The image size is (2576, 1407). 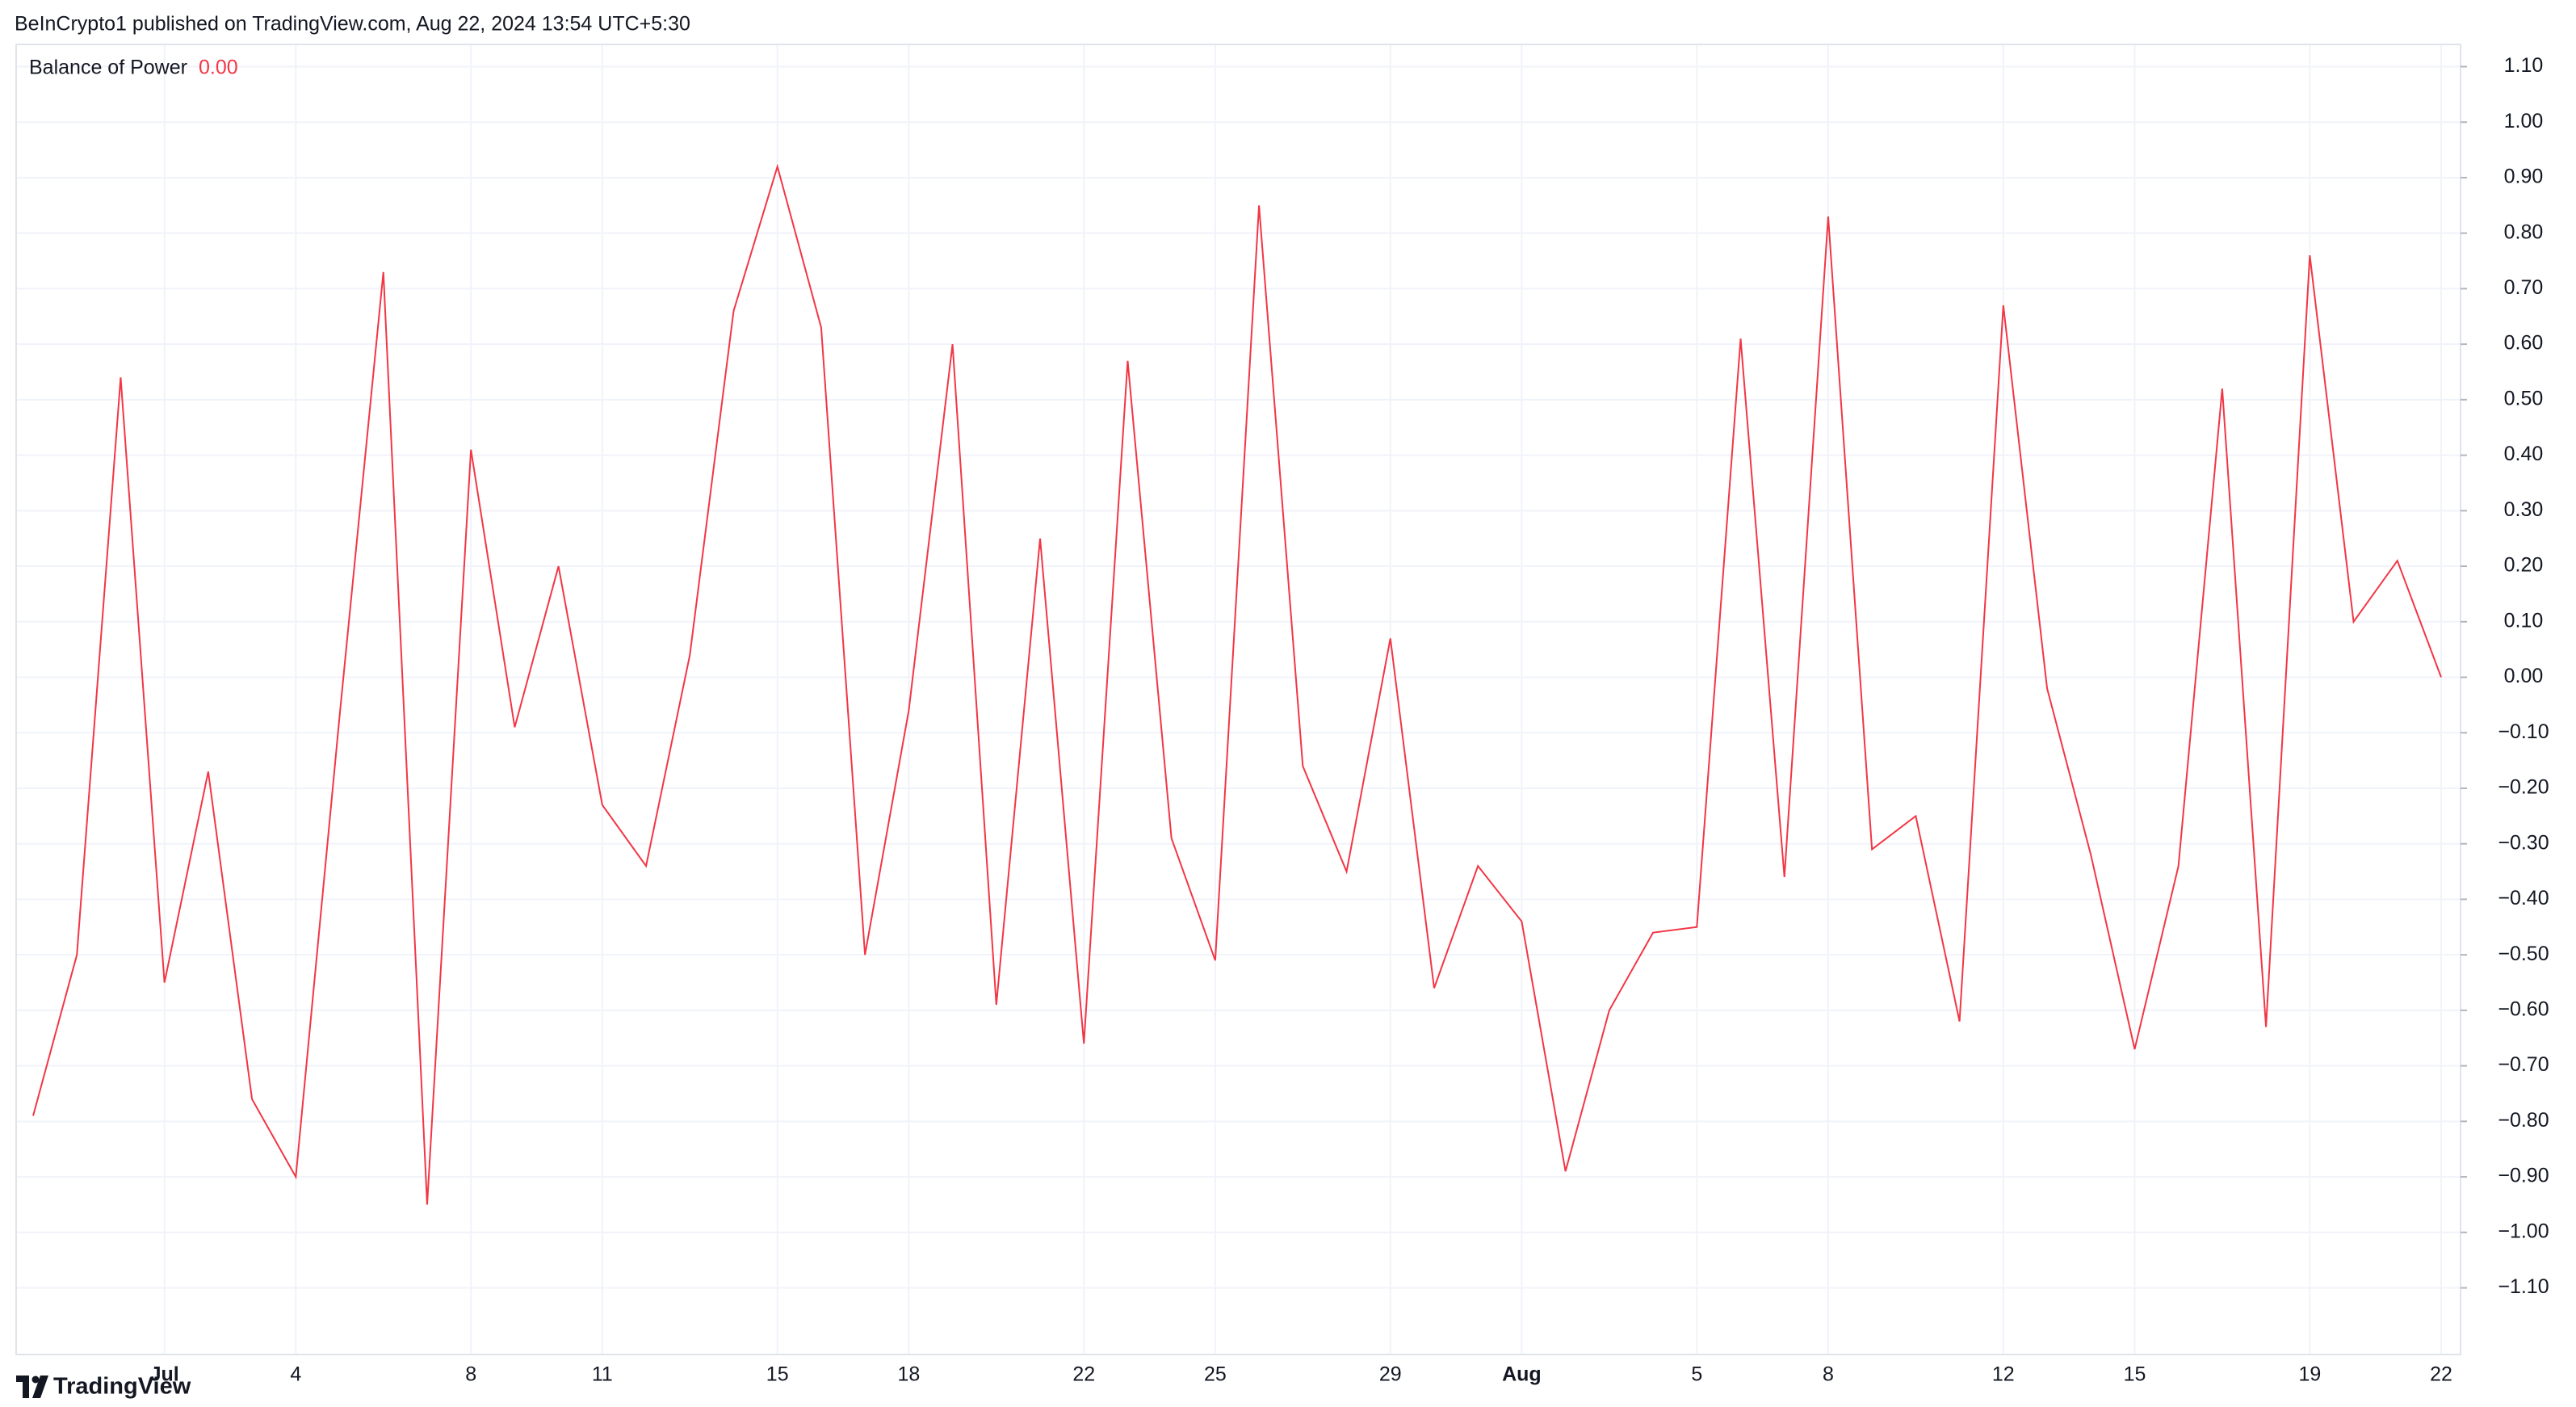 What do you see at coordinates (2524, 676) in the screenshot?
I see `y-tick-label: 0.00` at bounding box center [2524, 676].